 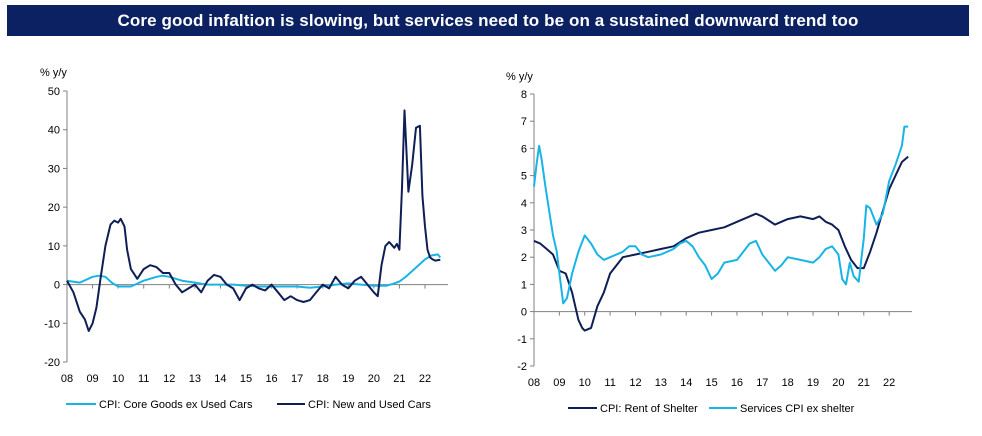 What do you see at coordinates (54, 247) in the screenshot?
I see `y-tick-label: 10` at bounding box center [54, 247].